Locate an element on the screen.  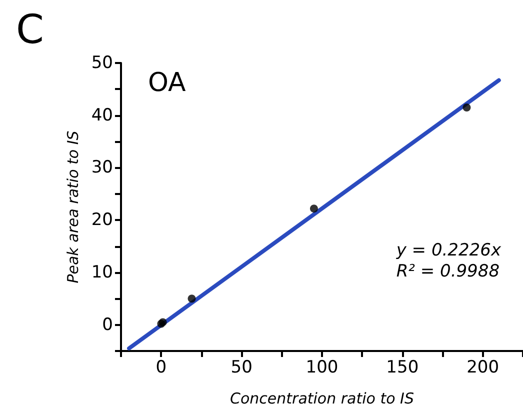
annotation: OA is located at coordinates (167, 83).